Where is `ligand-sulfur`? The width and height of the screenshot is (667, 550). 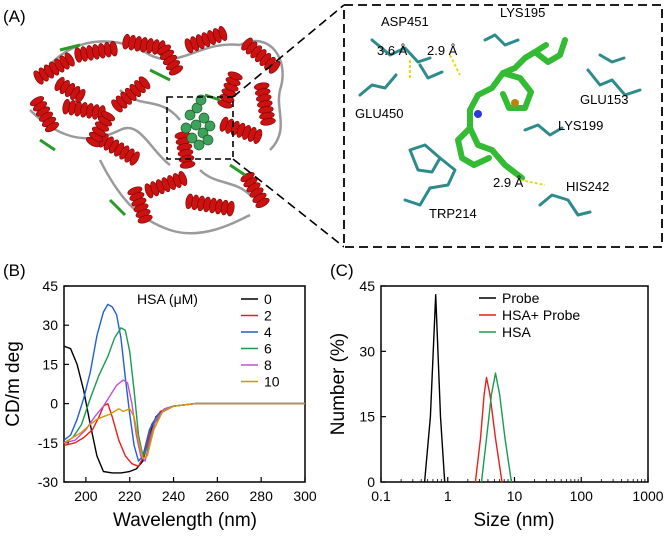 ligand-sulfur is located at coordinates (515, 103).